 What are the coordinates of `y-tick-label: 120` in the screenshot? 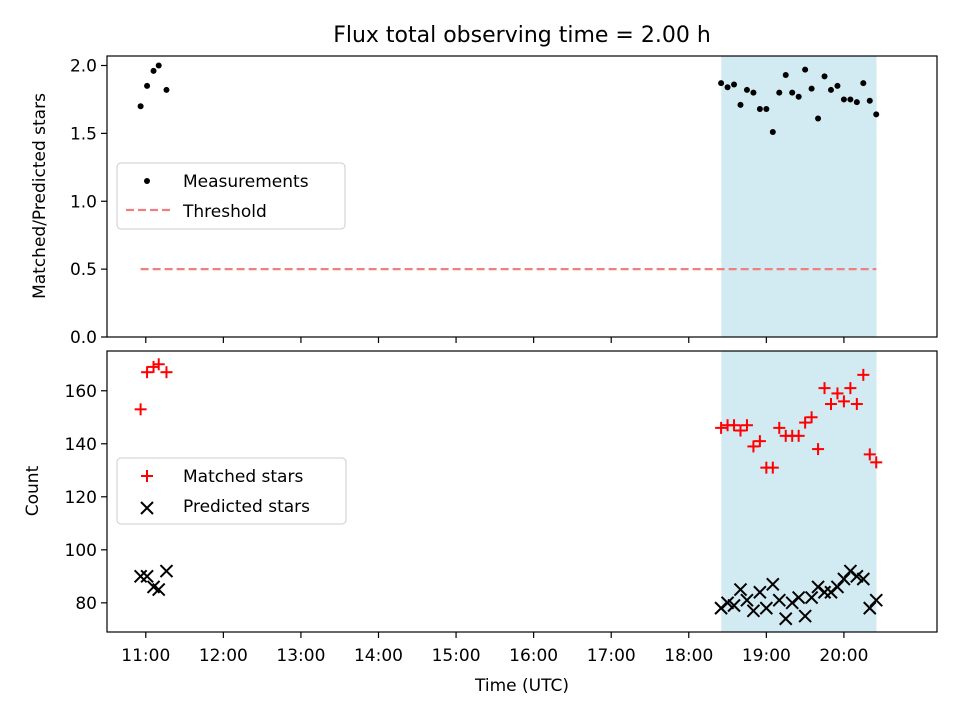 It's located at (81, 498).